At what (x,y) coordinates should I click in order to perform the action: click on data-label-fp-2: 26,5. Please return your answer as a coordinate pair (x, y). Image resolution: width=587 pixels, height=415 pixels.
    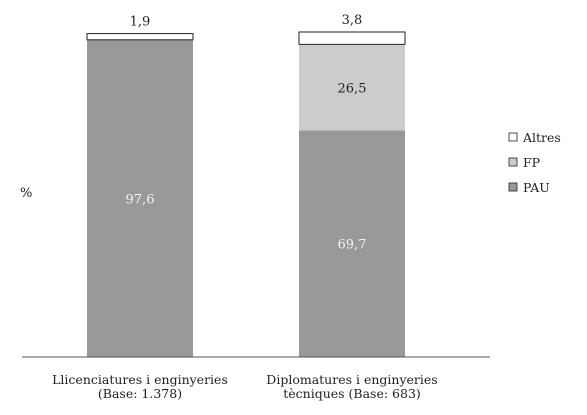
    Looking at the image, I should click on (352, 88).